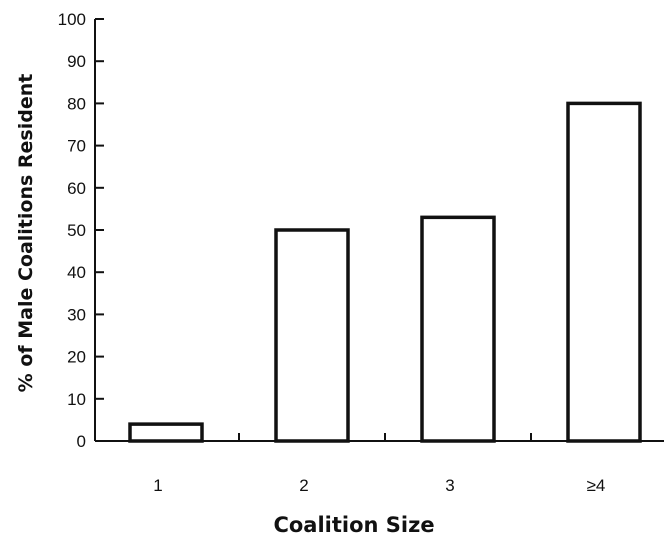 The width and height of the screenshot is (668, 542). I want to click on y-tick-label: 20, so click(76, 357).